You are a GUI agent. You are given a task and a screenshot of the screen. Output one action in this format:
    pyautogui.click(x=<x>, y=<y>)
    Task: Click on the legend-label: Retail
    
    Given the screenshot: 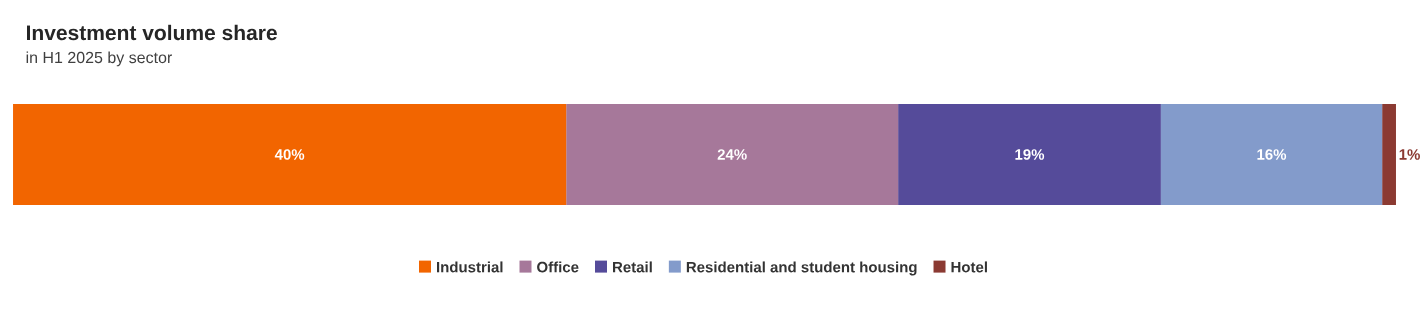 What is the action you would take?
    pyautogui.click(x=632, y=267)
    